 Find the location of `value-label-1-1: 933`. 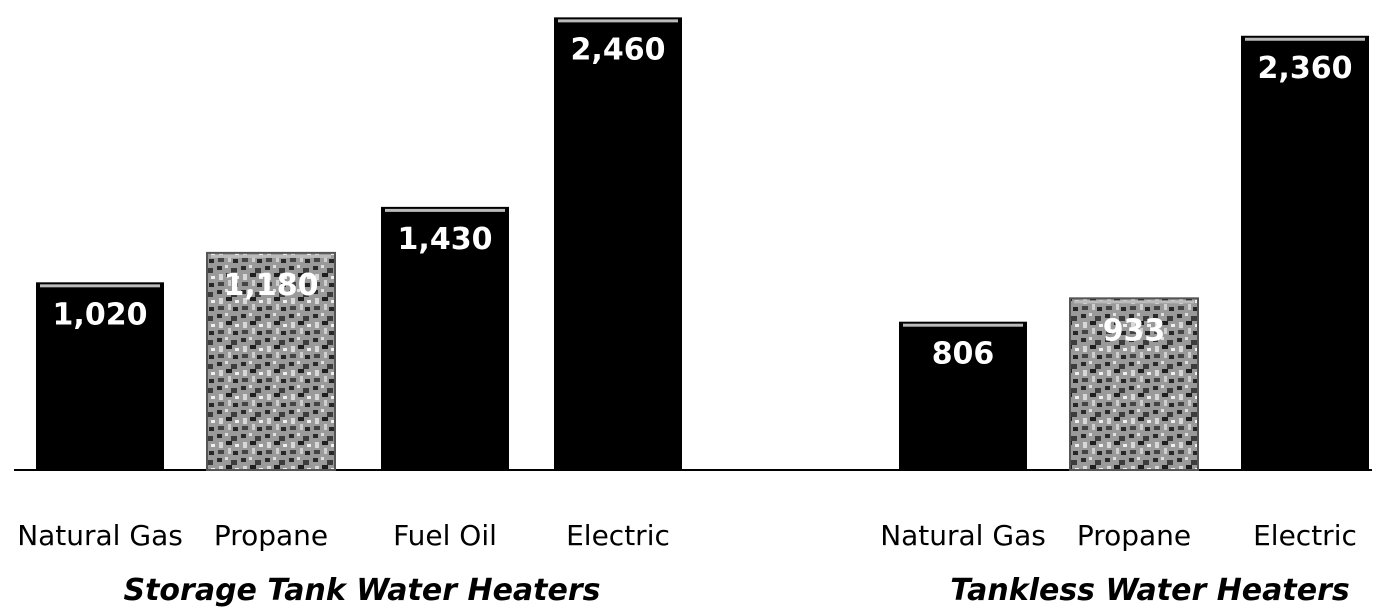

value-label-1-1: 933 is located at coordinates (1134, 330).